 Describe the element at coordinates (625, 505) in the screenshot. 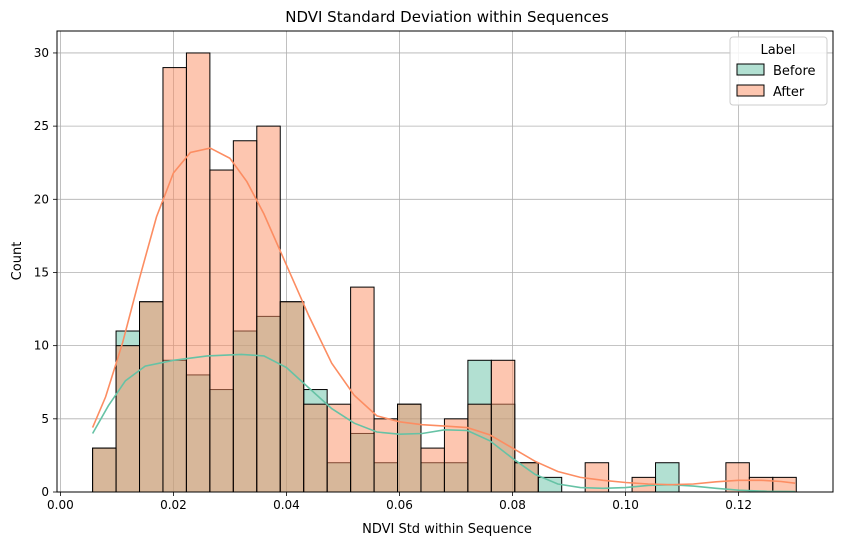

I see `x-tick-label-5: 0.10` at that location.